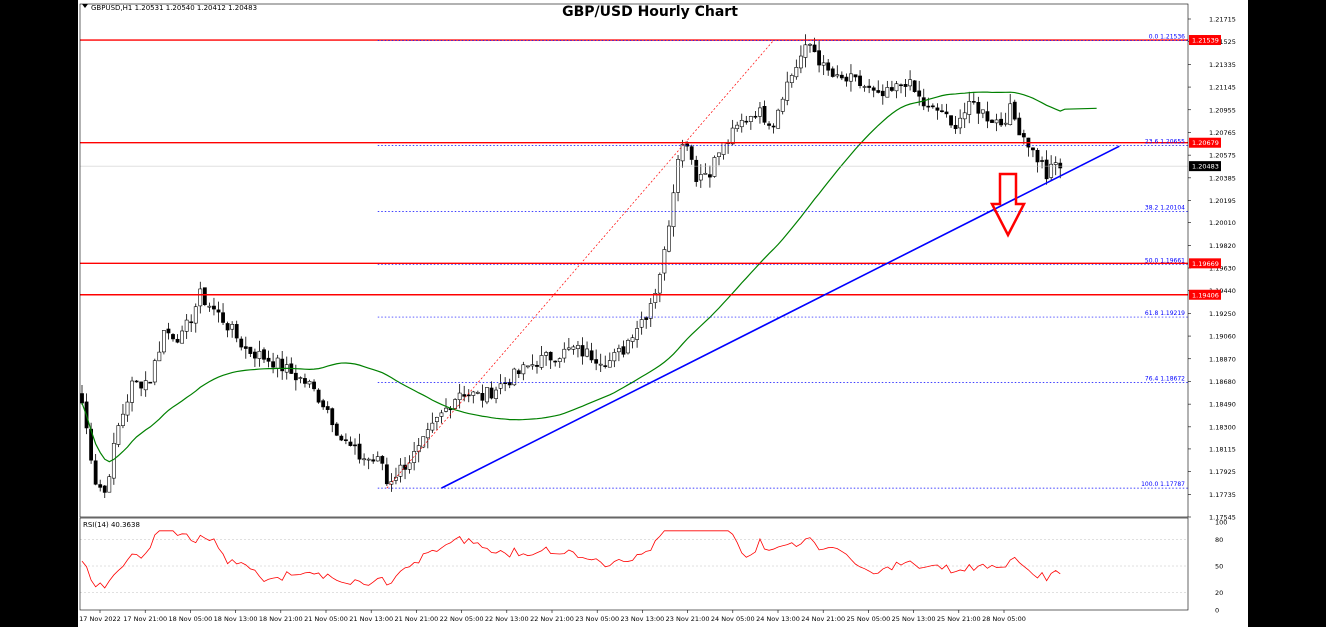  I want to click on rsi-tick-label: 100, so click(1221, 523).